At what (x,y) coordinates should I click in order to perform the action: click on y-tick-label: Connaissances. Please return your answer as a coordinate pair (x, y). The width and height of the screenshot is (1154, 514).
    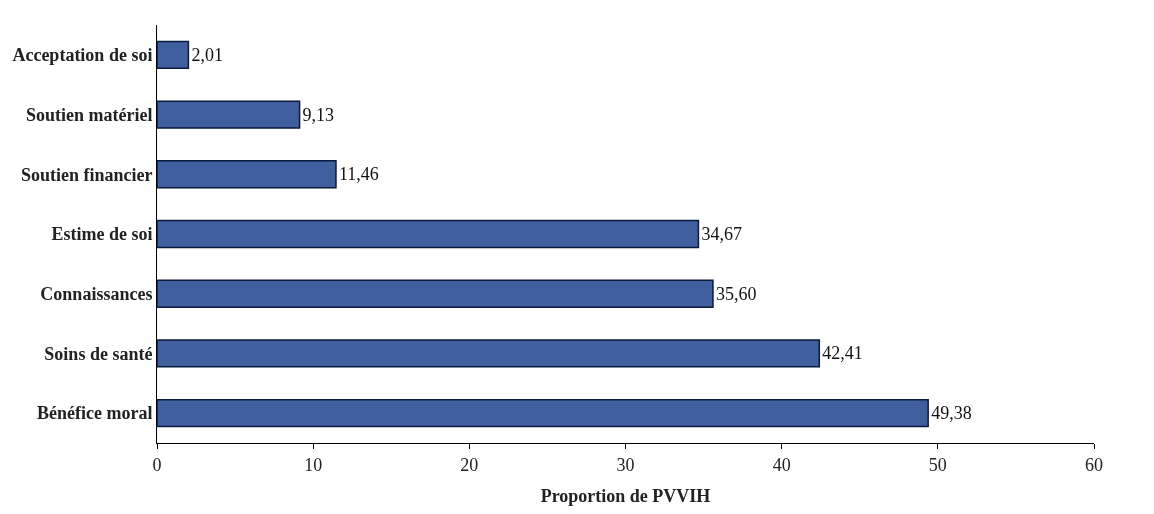
    Looking at the image, I should click on (96, 294).